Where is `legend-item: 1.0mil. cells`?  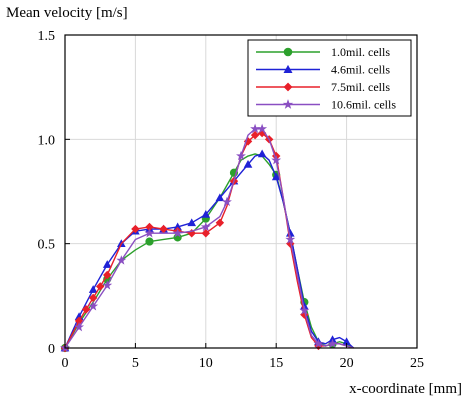
legend-item: 1.0mil. cells is located at coordinates (323, 52).